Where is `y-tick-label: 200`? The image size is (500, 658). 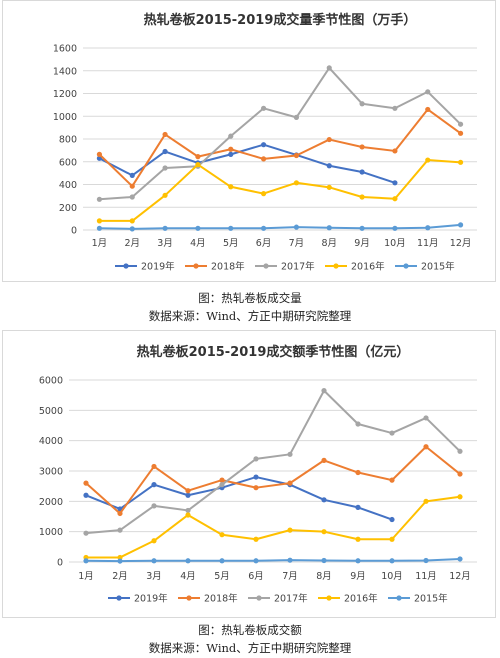
y-tick-label: 200 is located at coordinates (68, 208).